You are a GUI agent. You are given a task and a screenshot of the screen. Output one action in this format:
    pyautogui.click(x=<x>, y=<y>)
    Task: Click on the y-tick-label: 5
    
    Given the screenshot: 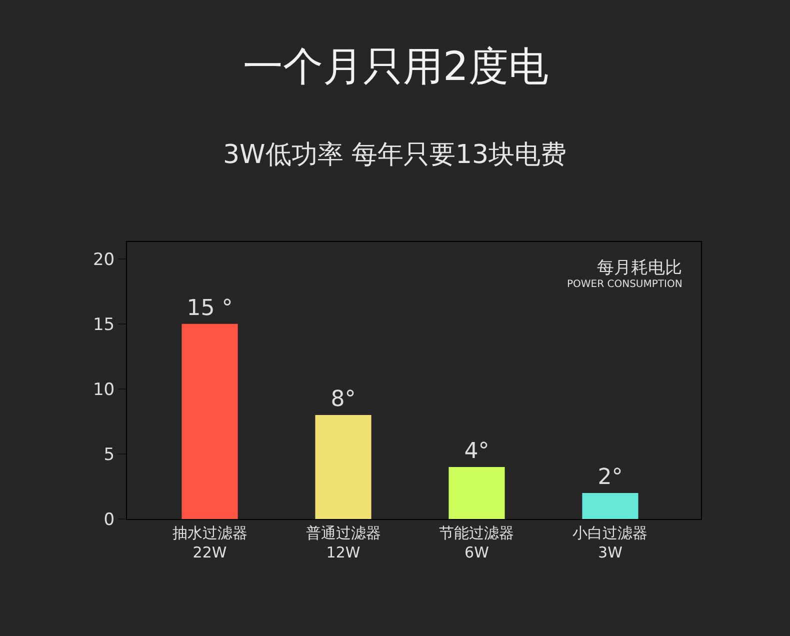 What is the action you would take?
    pyautogui.click(x=109, y=454)
    